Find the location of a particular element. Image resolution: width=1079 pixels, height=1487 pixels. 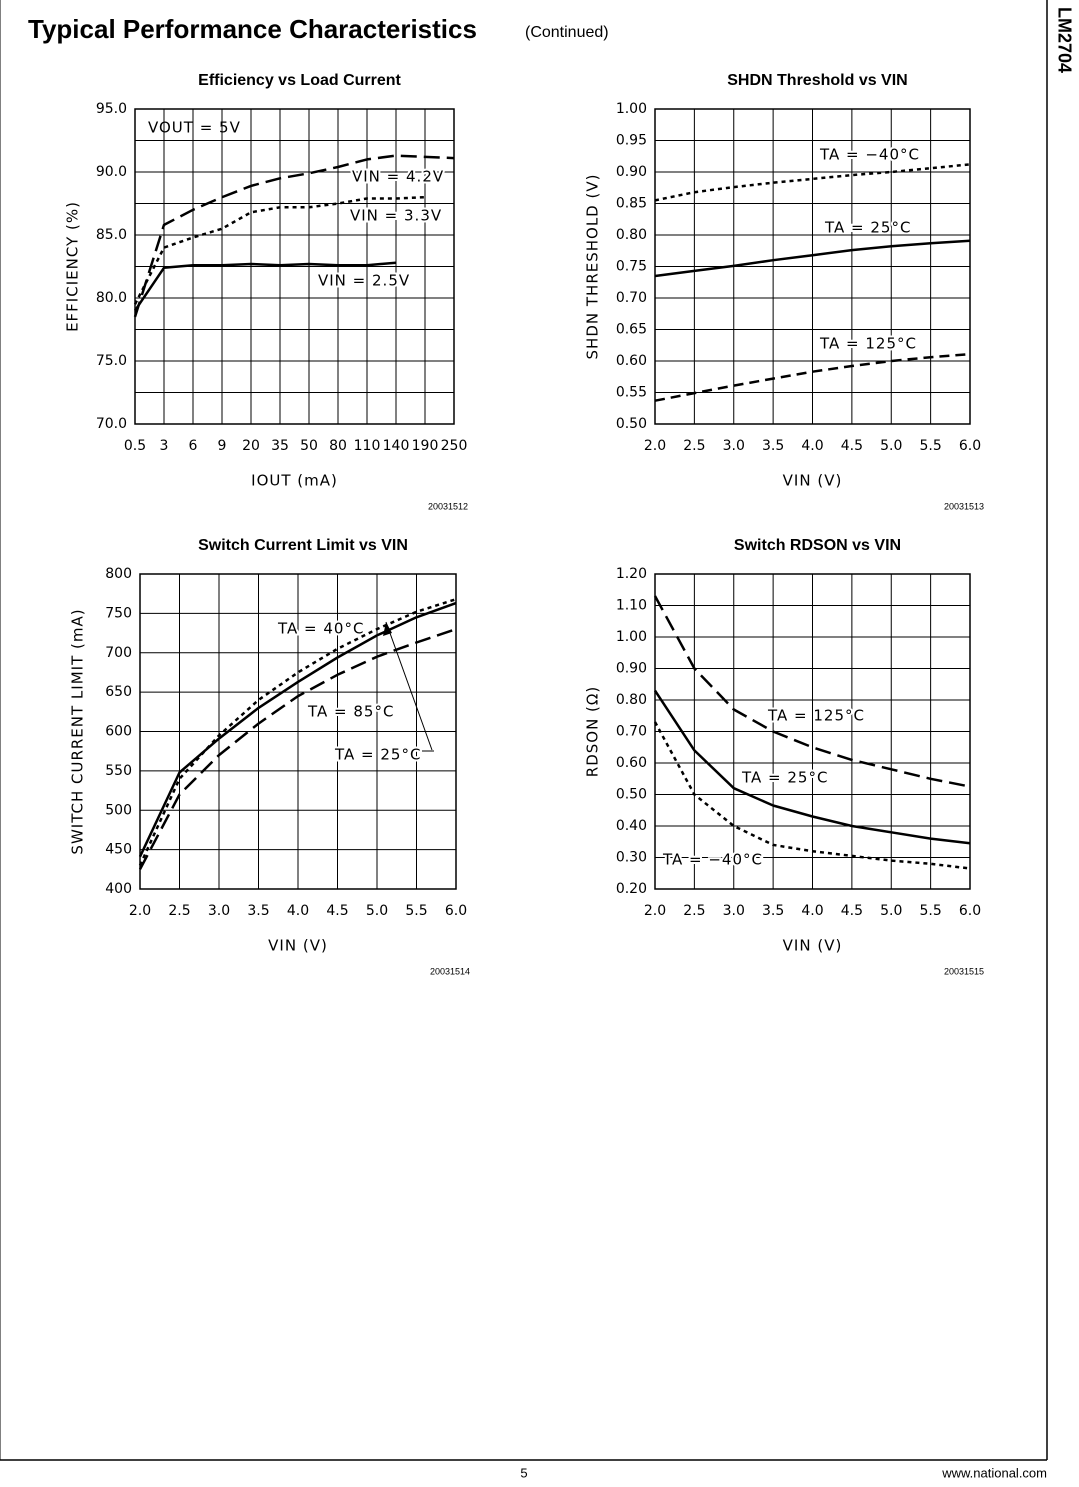

annotation: VOUT = 5V is located at coordinates (194, 128).